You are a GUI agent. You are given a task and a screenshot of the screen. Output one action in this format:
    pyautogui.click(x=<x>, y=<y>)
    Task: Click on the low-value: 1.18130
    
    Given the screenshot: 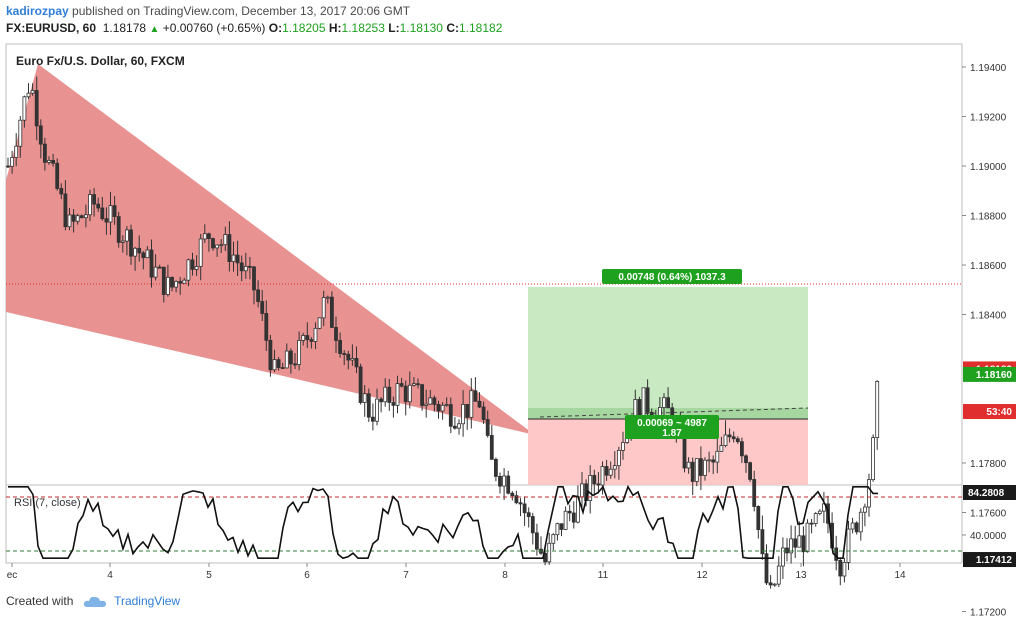 What is the action you would take?
    pyautogui.click(x=421, y=28)
    